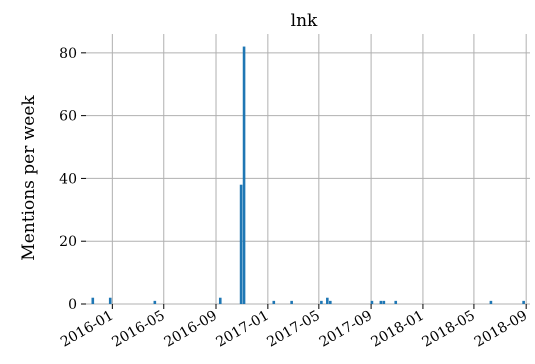  Describe the element at coordinates (72, 305) in the screenshot. I see `y-tick-label: 0` at that location.